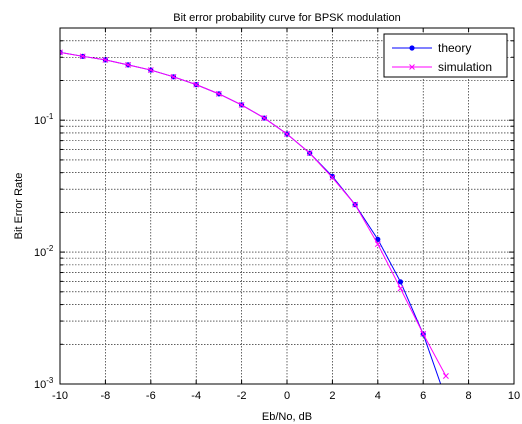  I want to click on x-tick-label: -6, so click(151, 396).